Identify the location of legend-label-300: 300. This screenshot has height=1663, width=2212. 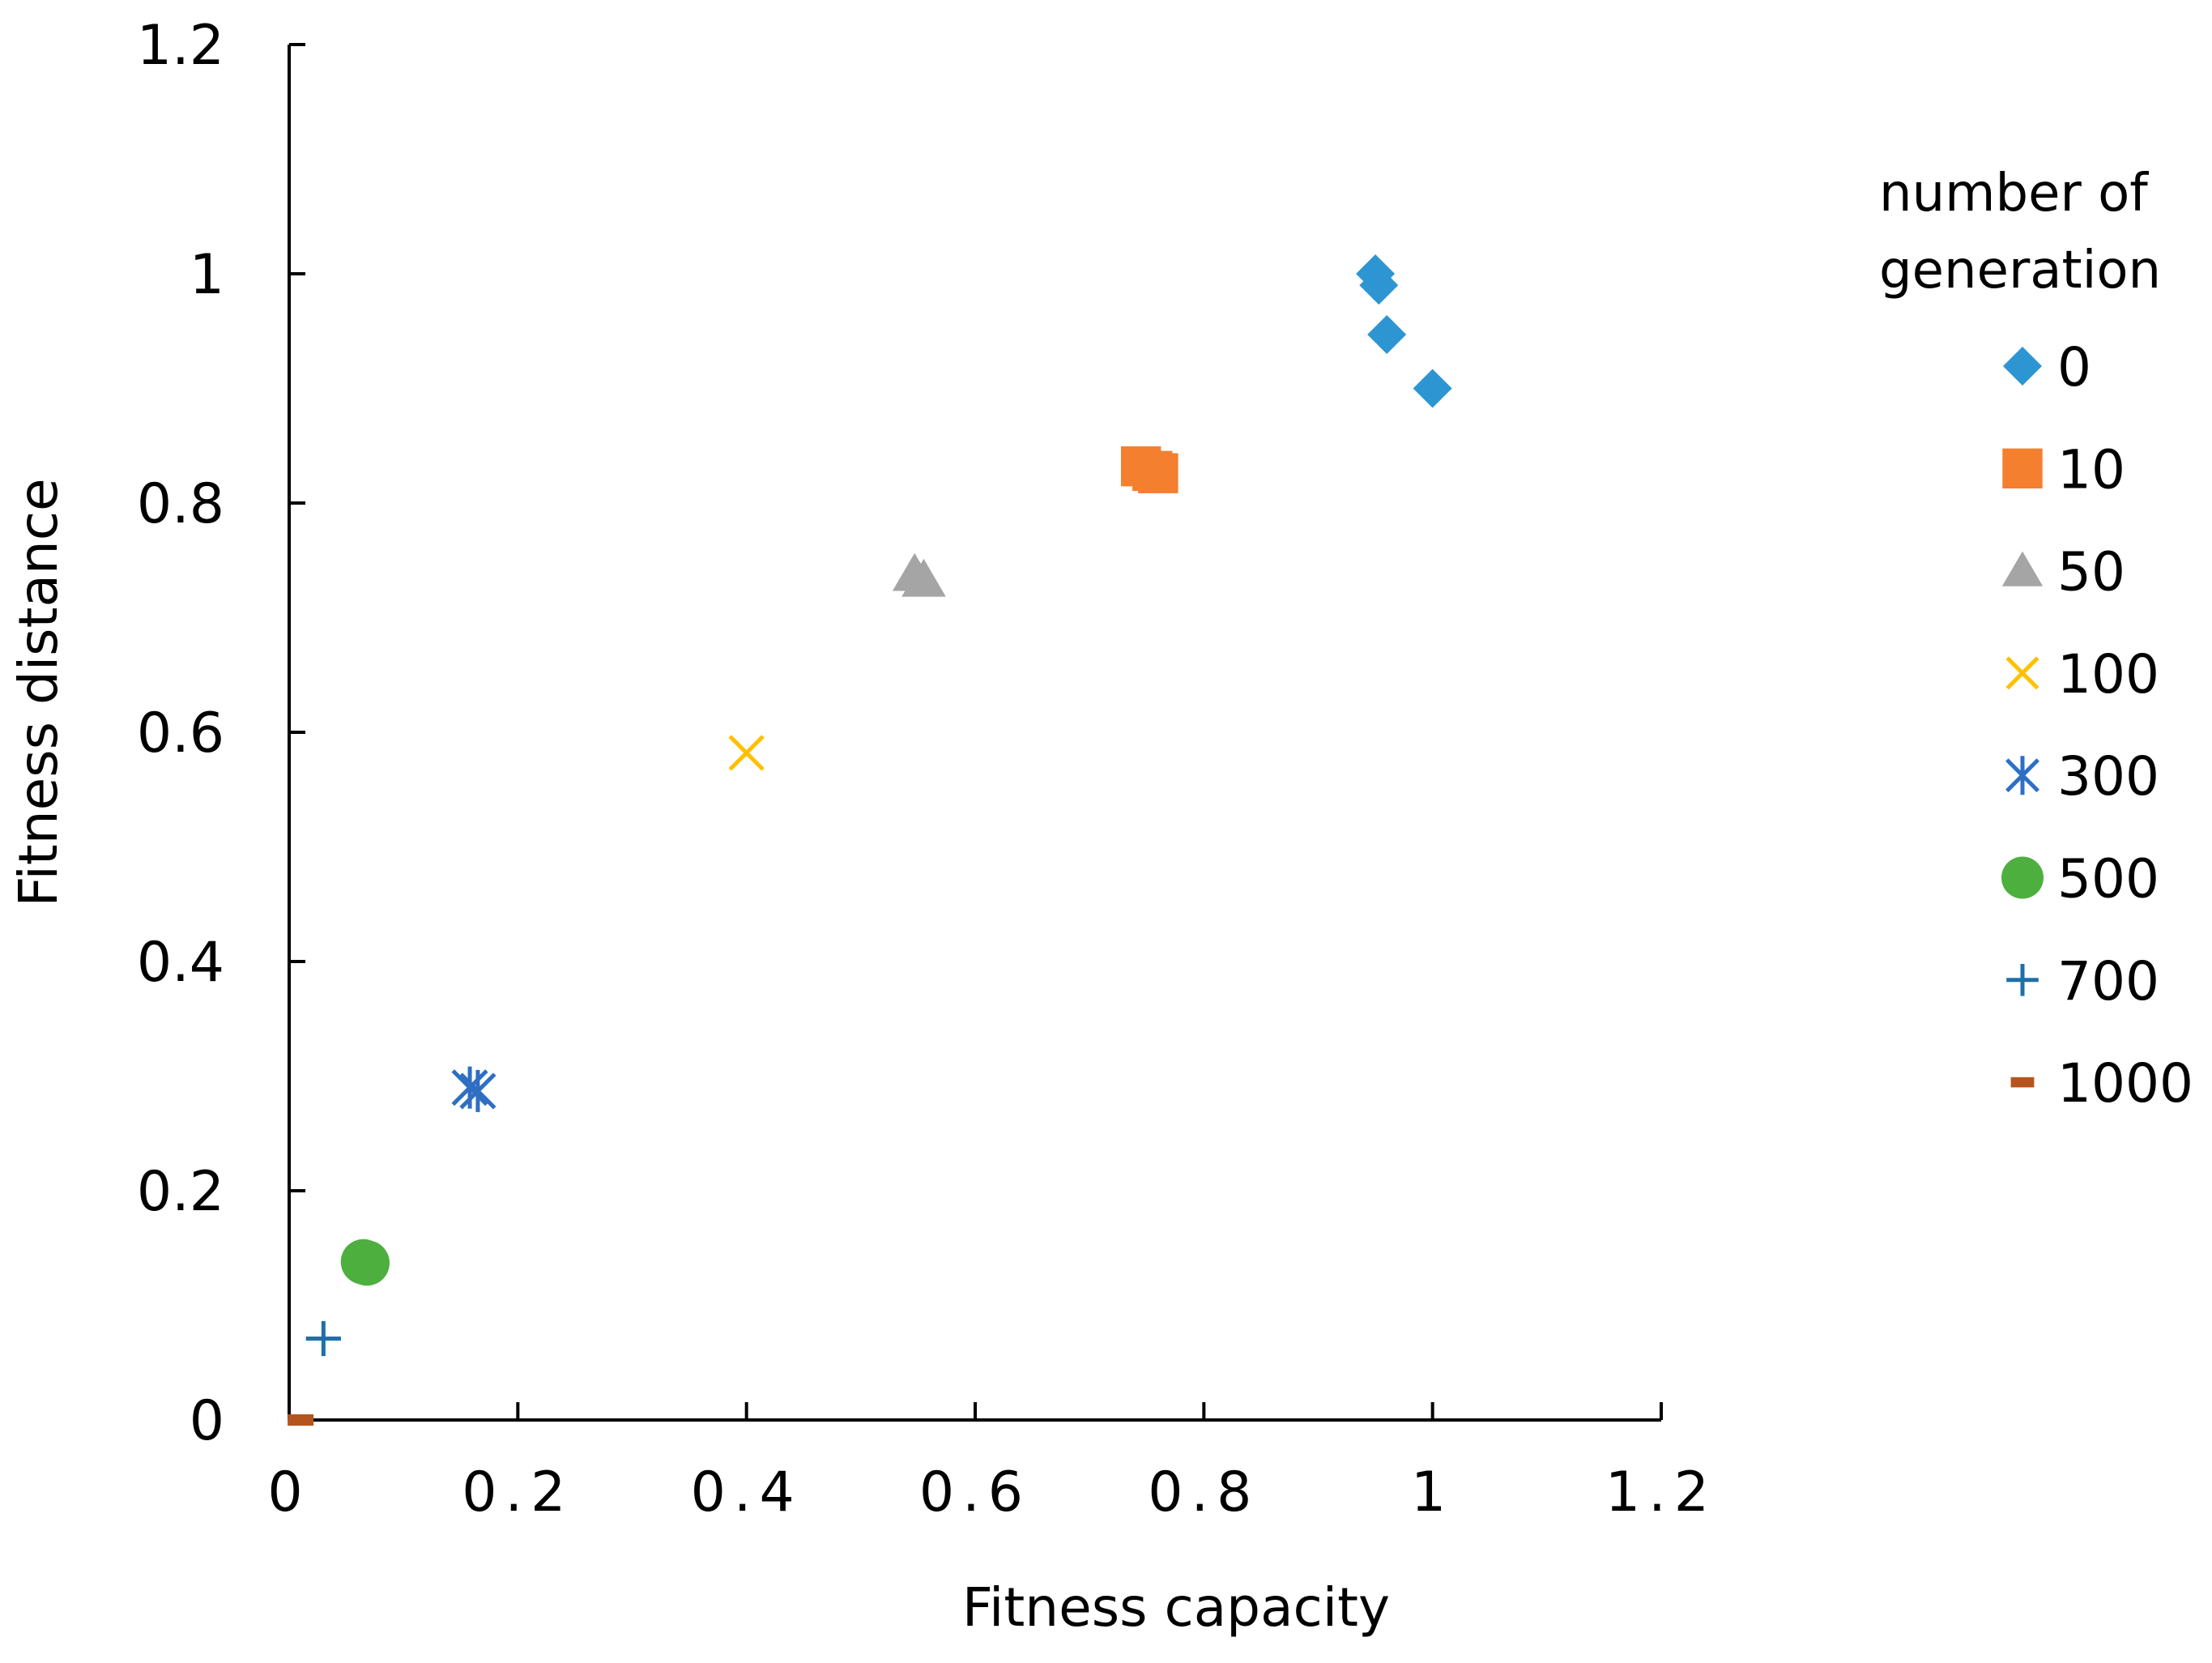
(2108, 776).